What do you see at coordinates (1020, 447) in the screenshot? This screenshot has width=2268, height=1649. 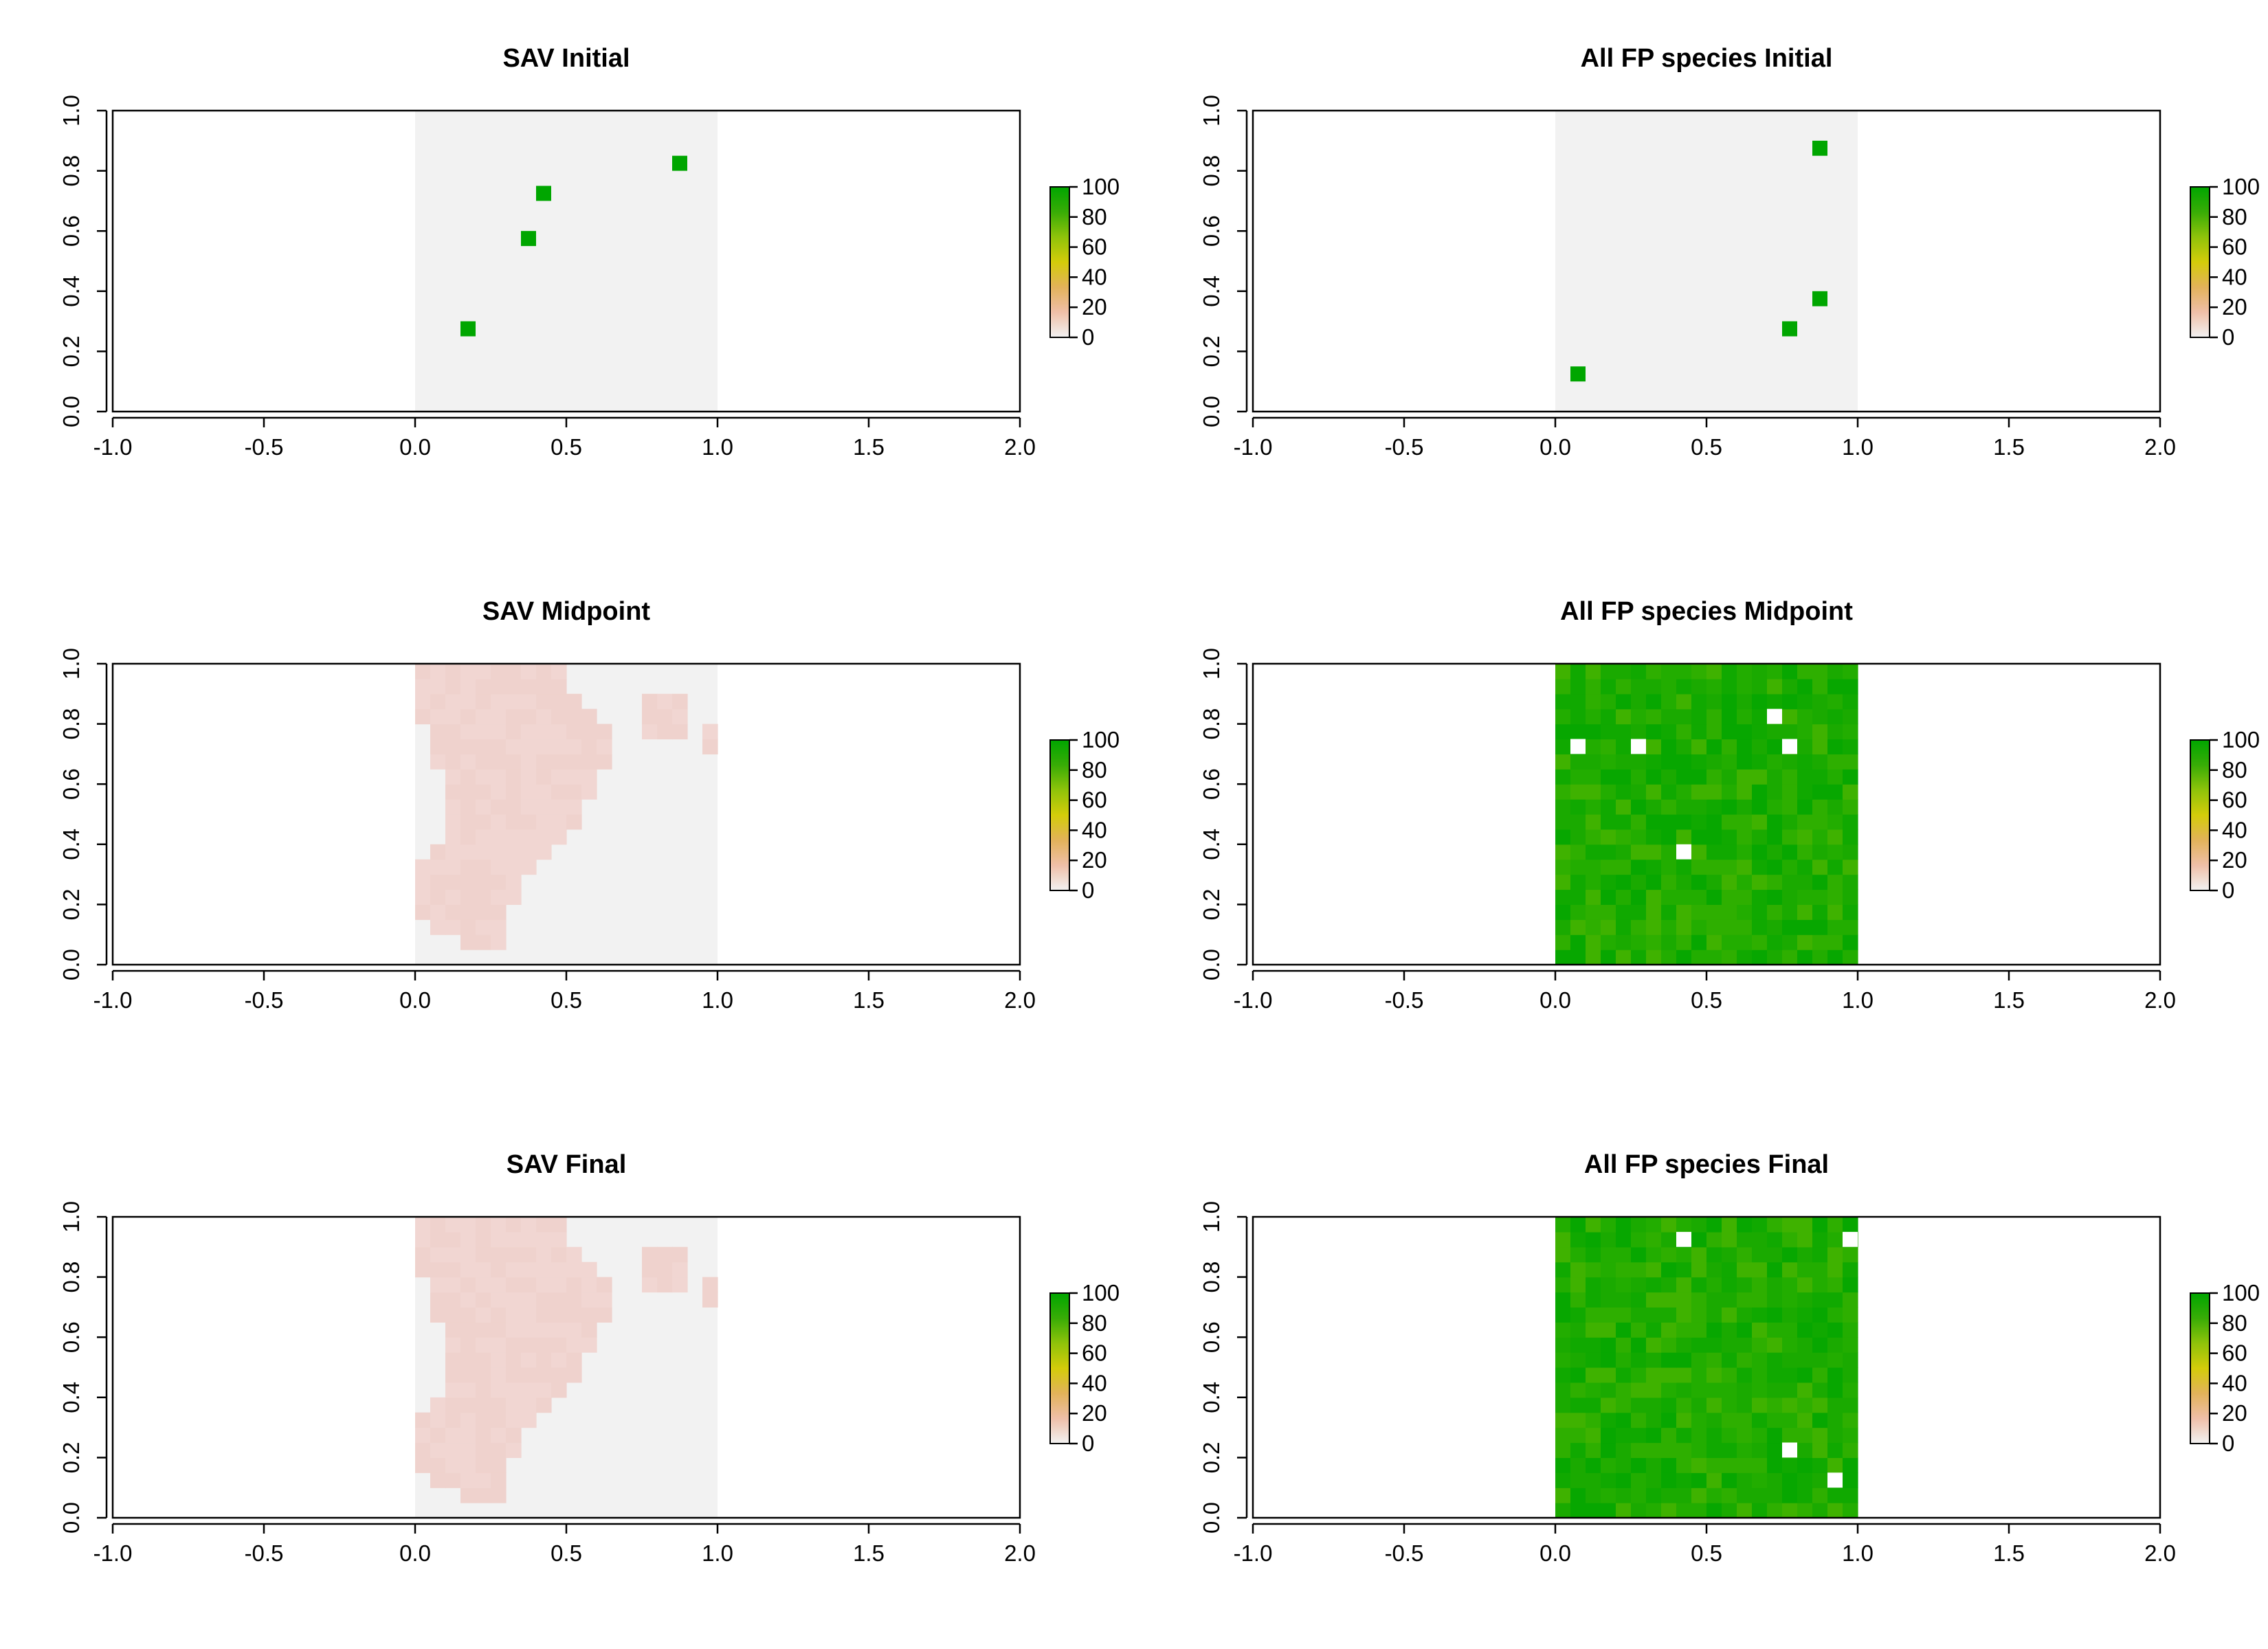 I see `x-tick-label: 2.0` at bounding box center [1020, 447].